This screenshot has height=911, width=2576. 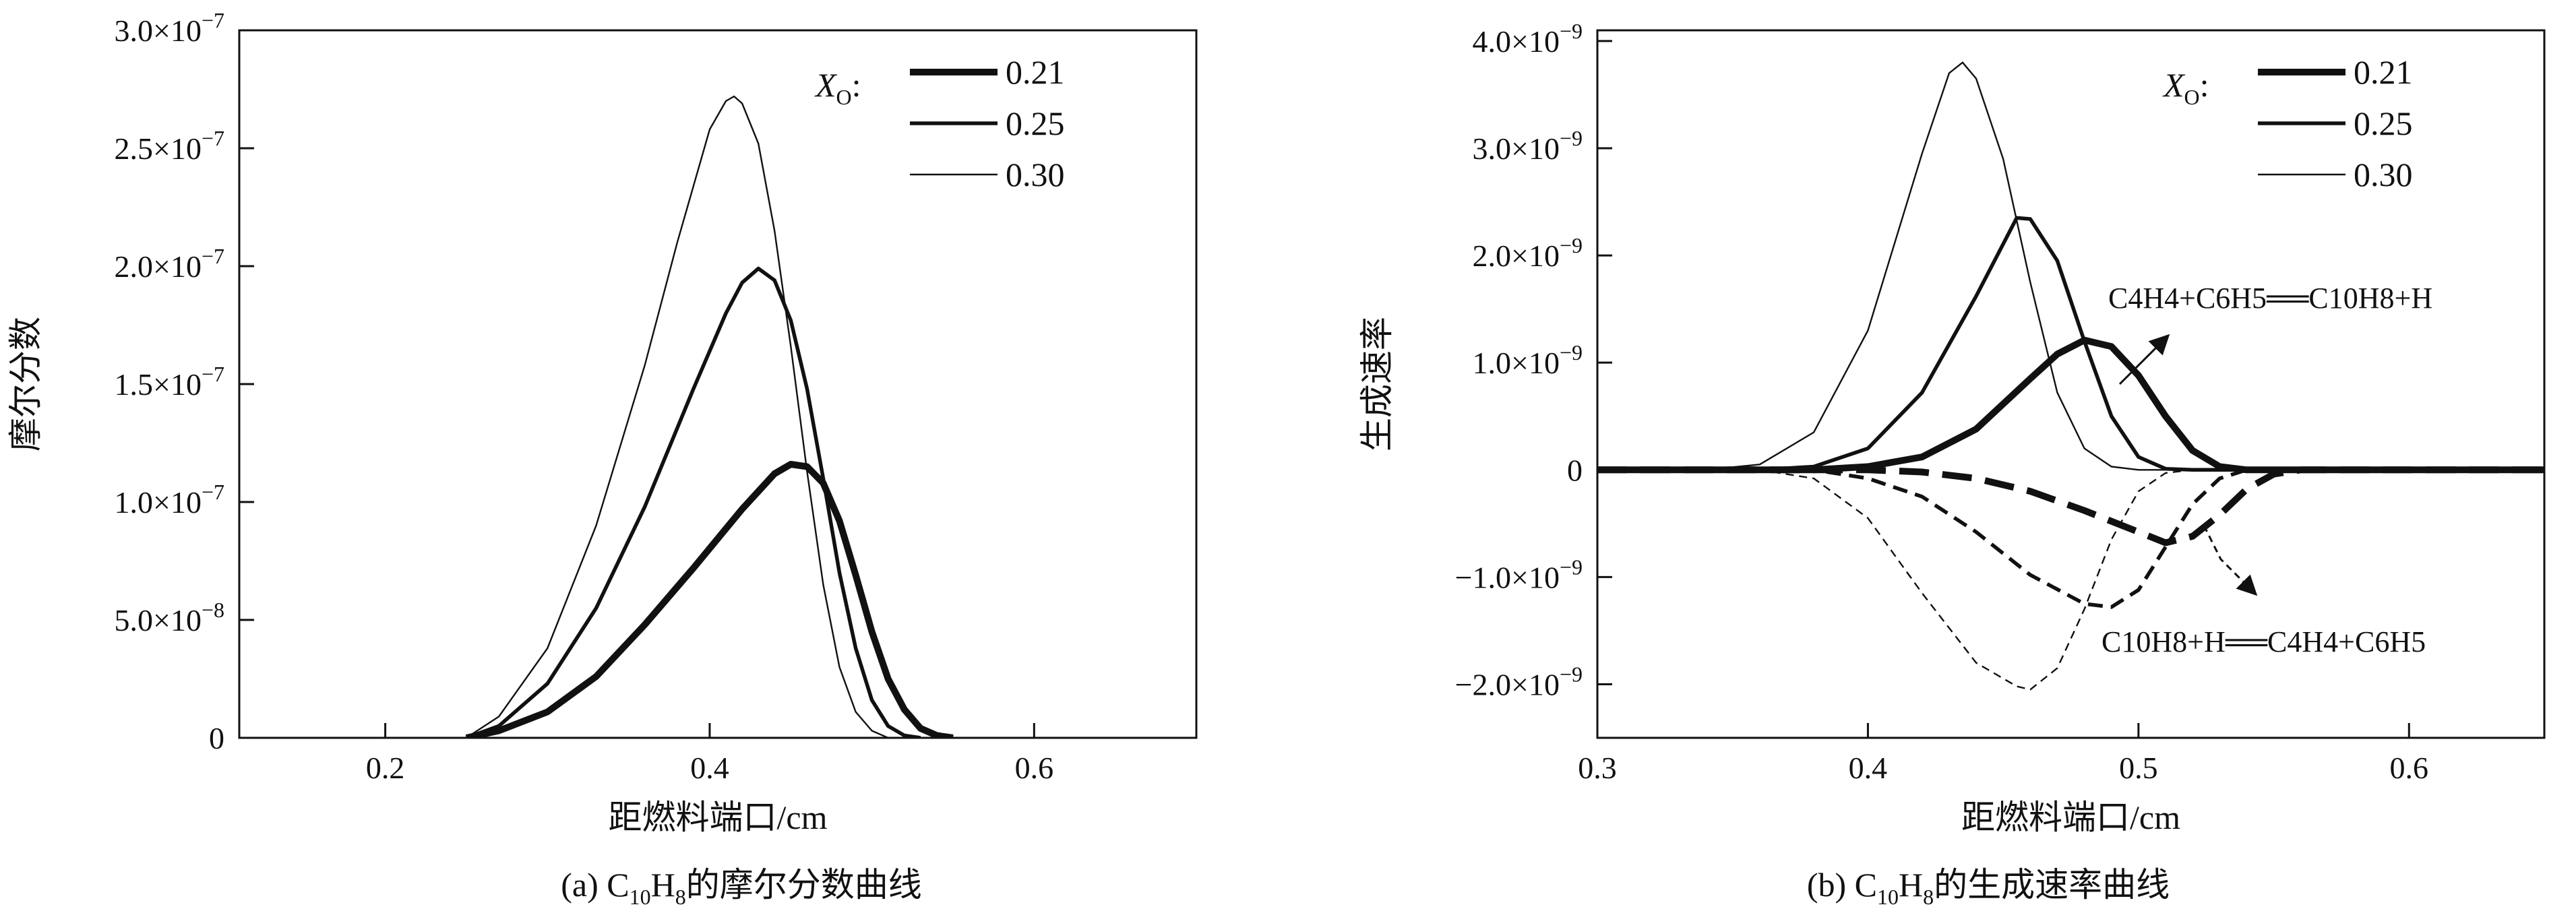 What do you see at coordinates (2230, 560) in the screenshot?
I see `reverse-arrow` at bounding box center [2230, 560].